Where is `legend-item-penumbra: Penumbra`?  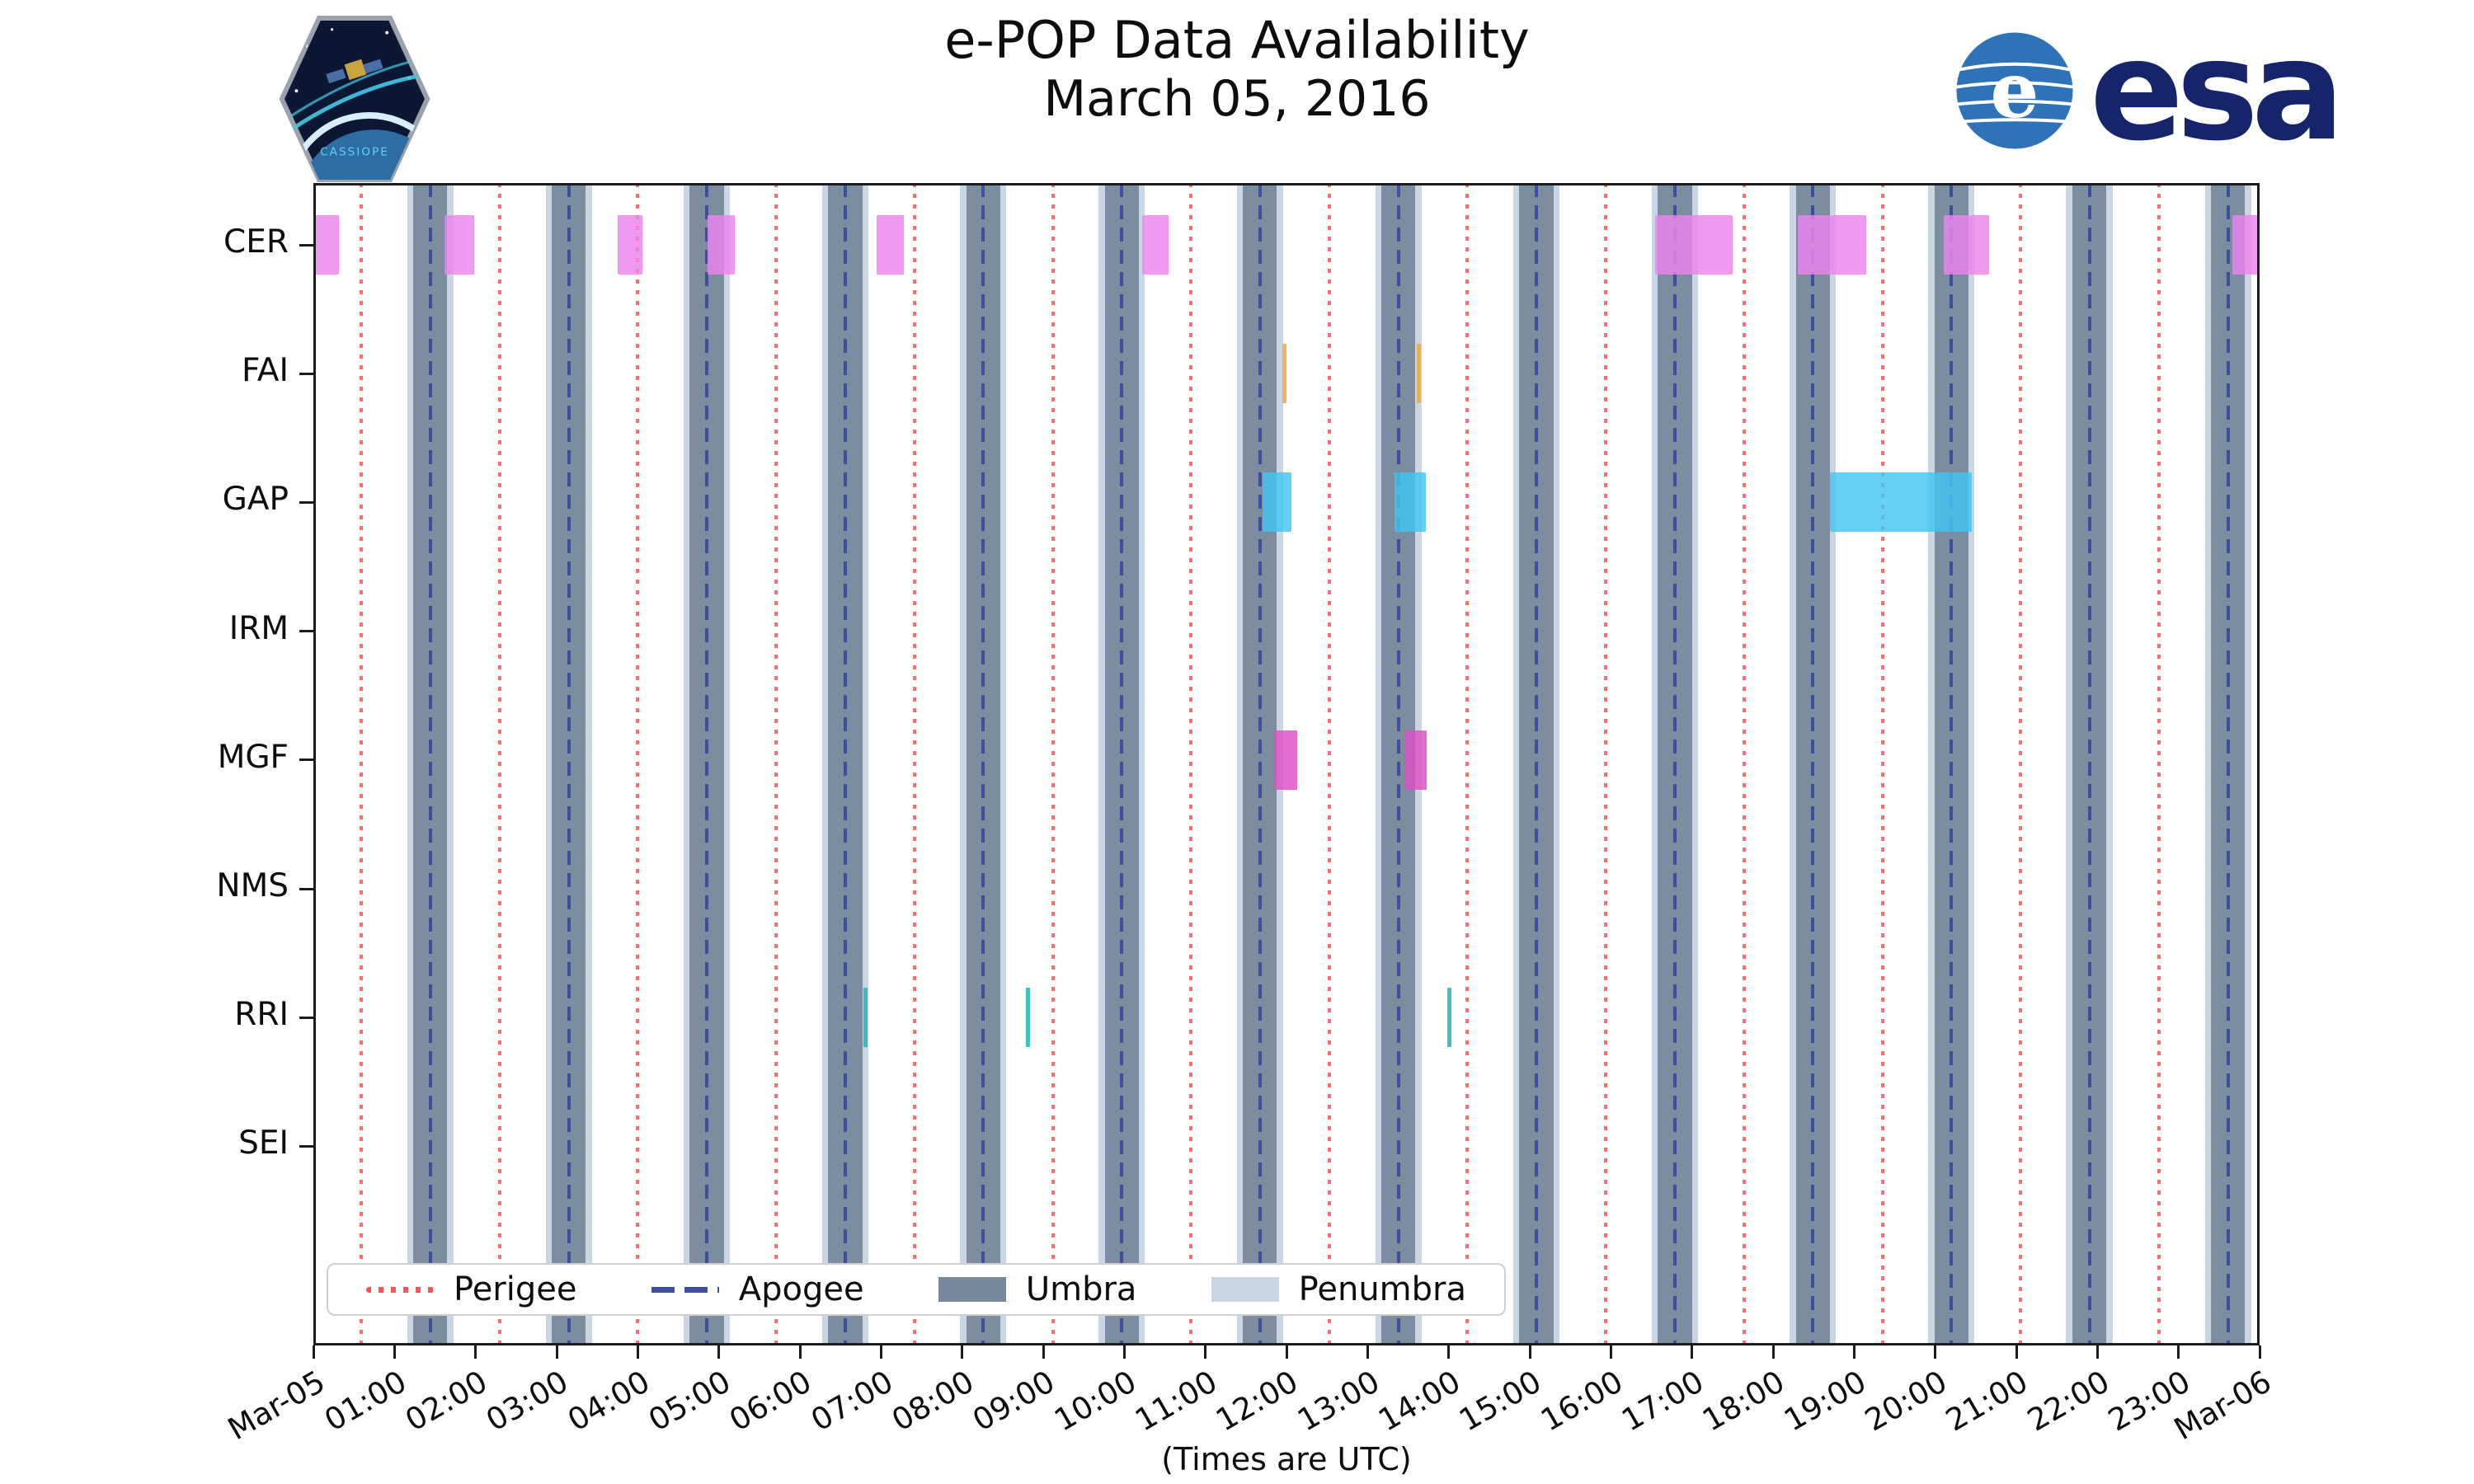
legend-item-penumbra: Penumbra is located at coordinates (1338, 1289).